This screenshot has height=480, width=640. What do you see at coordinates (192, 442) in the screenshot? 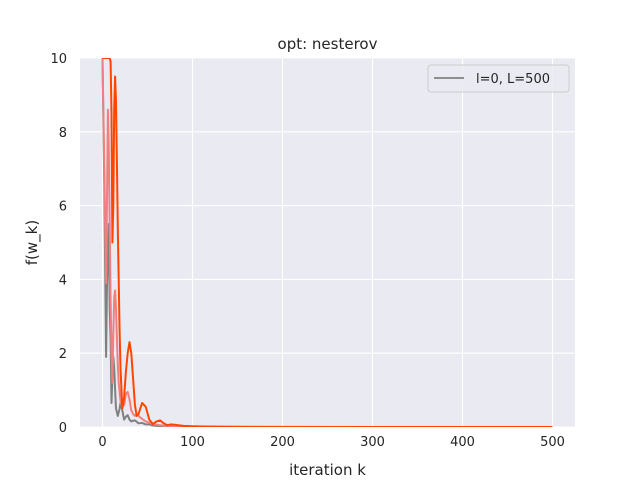
I see `x-tick-label: 100` at bounding box center [192, 442].